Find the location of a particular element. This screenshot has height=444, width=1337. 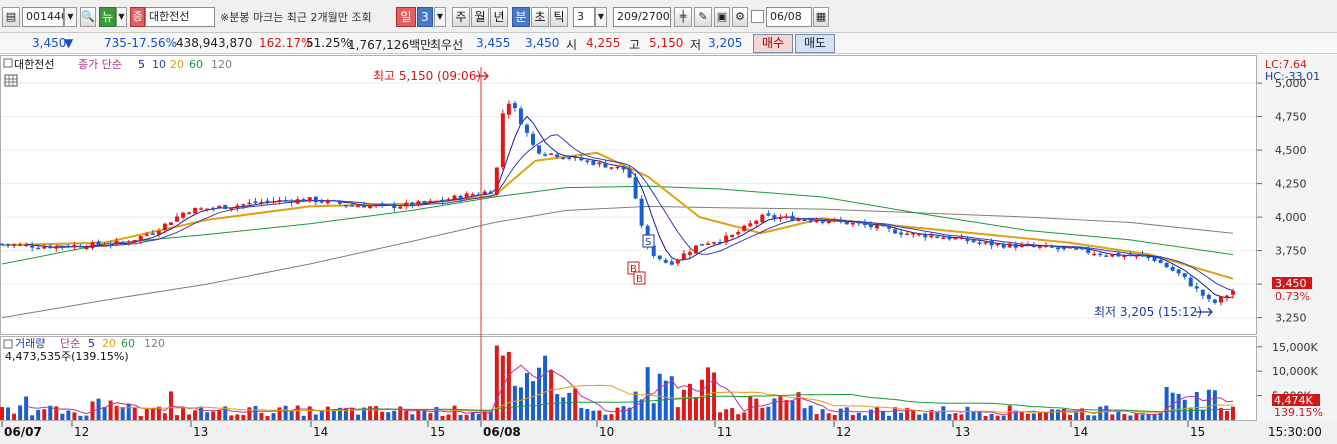

sell-signal-label: S is located at coordinates (648, 242).